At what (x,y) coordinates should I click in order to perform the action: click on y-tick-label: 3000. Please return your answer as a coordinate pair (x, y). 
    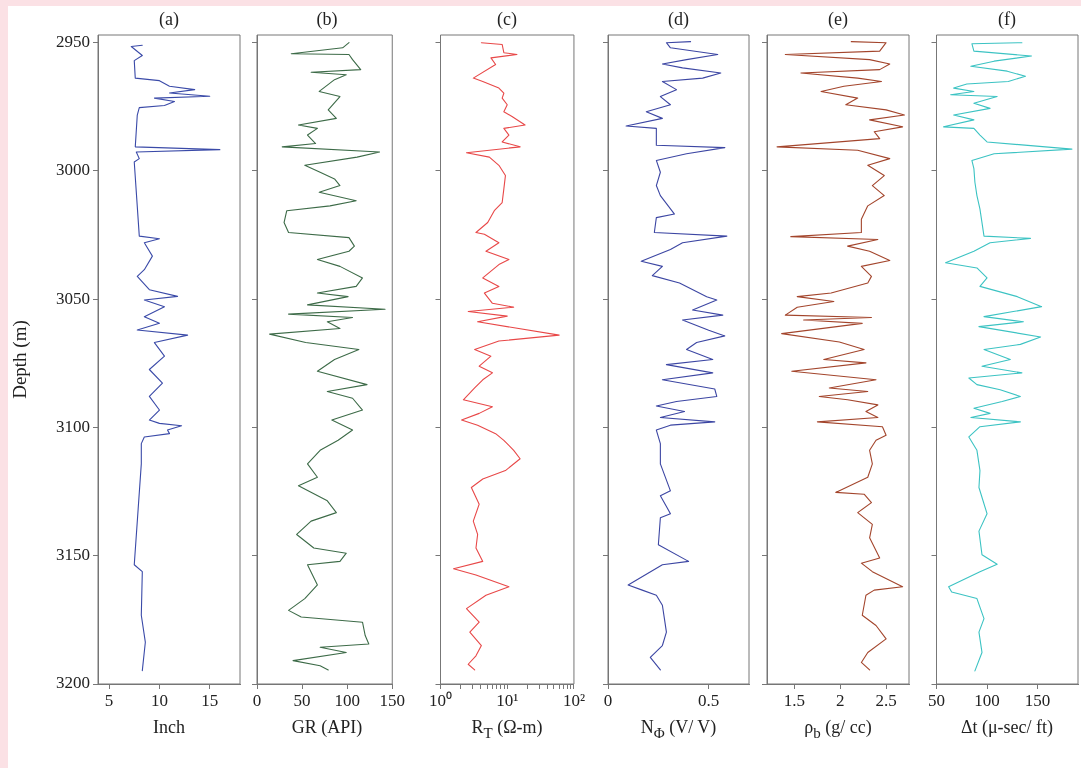
    Looking at the image, I should click on (73, 170).